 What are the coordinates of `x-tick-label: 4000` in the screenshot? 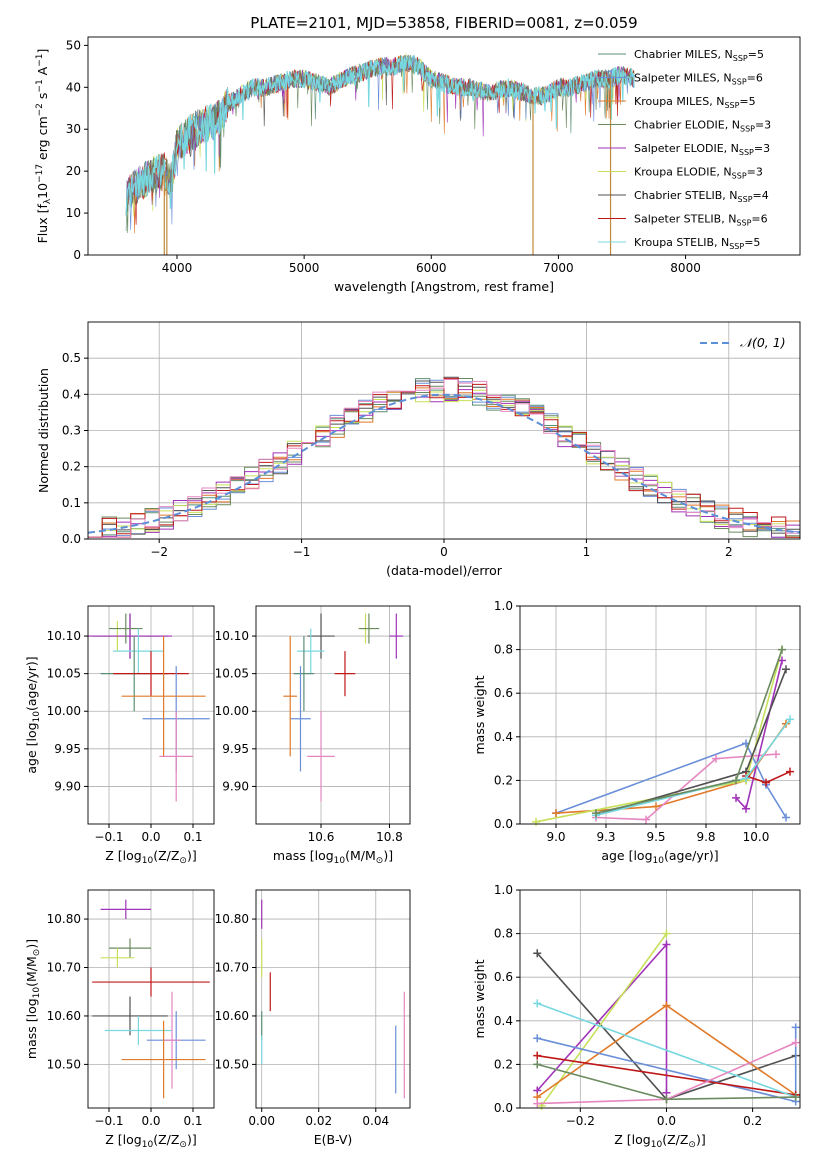 It's located at (177, 268).